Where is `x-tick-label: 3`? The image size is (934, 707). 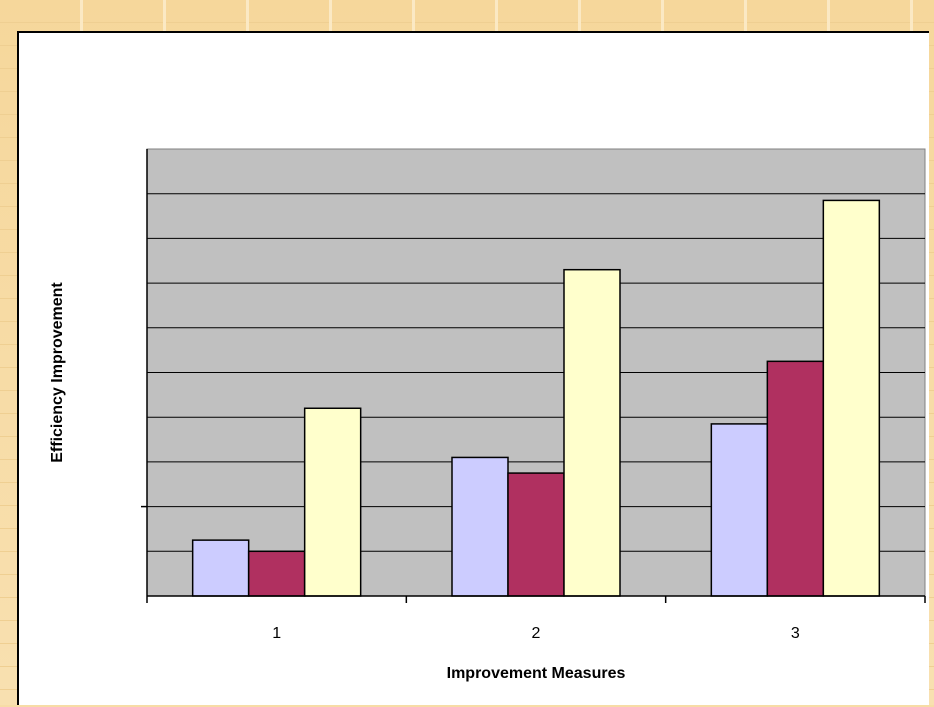 x-tick-label: 3 is located at coordinates (795, 633).